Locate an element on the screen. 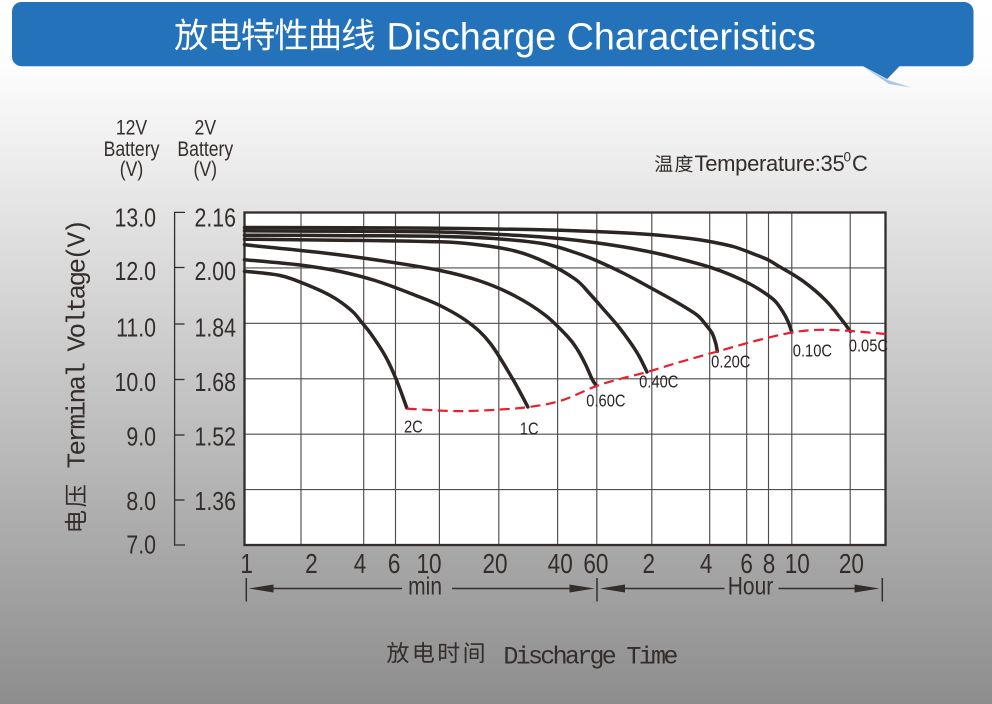  svg-text: Hour is located at coordinates (751, 586).